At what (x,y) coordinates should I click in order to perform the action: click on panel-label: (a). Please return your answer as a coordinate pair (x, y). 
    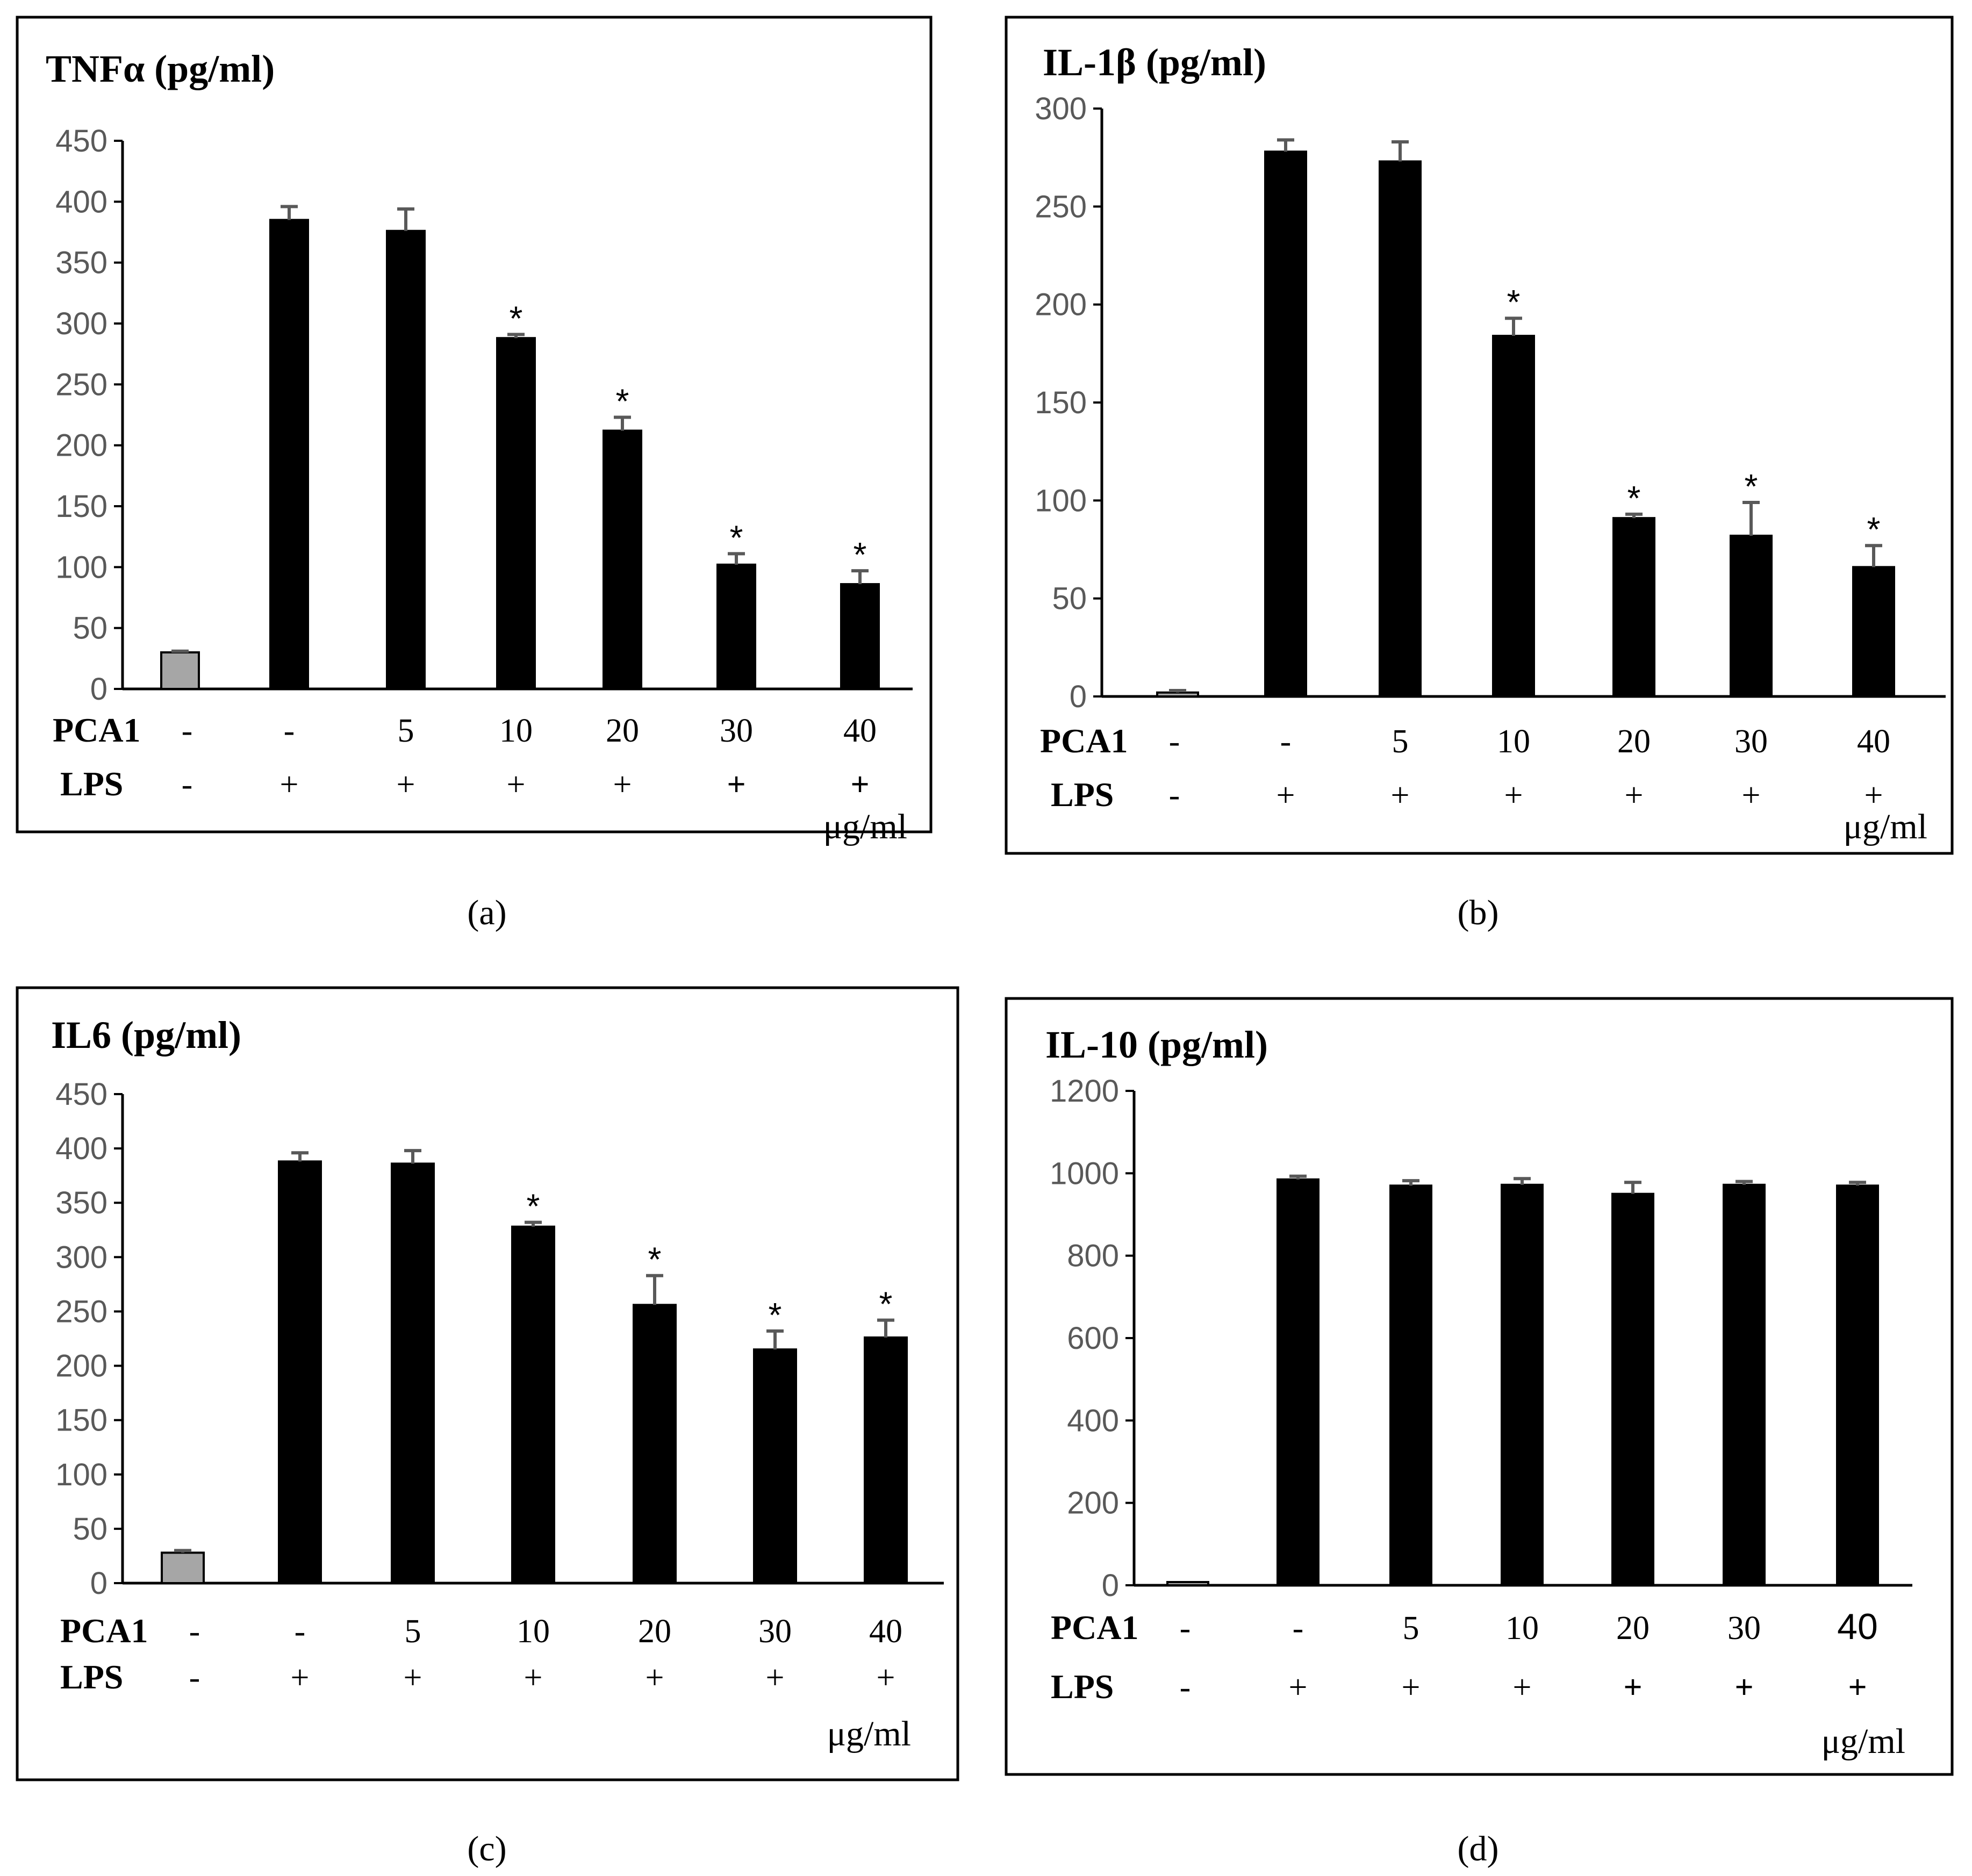
    Looking at the image, I should click on (486, 912).